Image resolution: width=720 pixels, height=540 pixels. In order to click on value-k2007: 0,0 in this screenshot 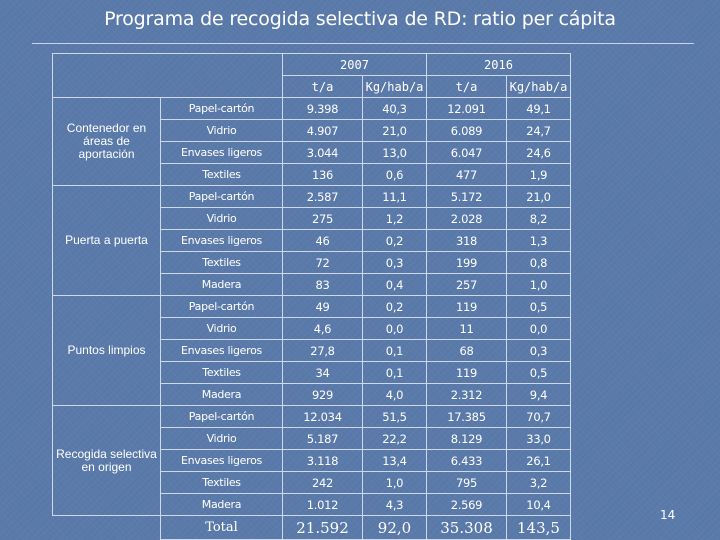, I will do `click(394, 328)`.